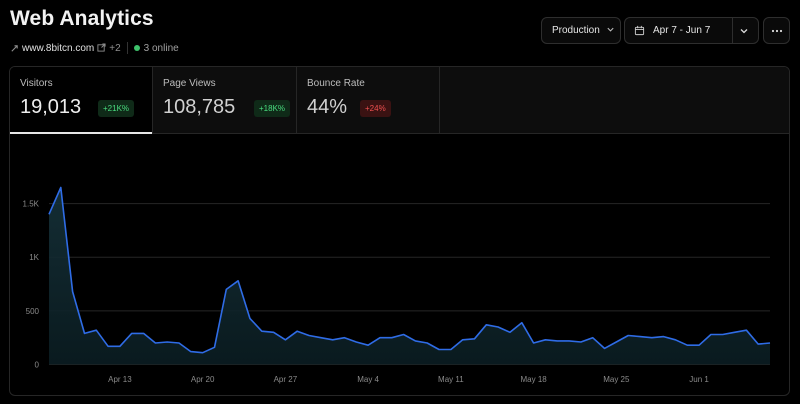 The width and height of the screenshot is (800, 404). Describe the element at coordinates (101, 48) in the screenshot. I see `external-link-icon` at that location.